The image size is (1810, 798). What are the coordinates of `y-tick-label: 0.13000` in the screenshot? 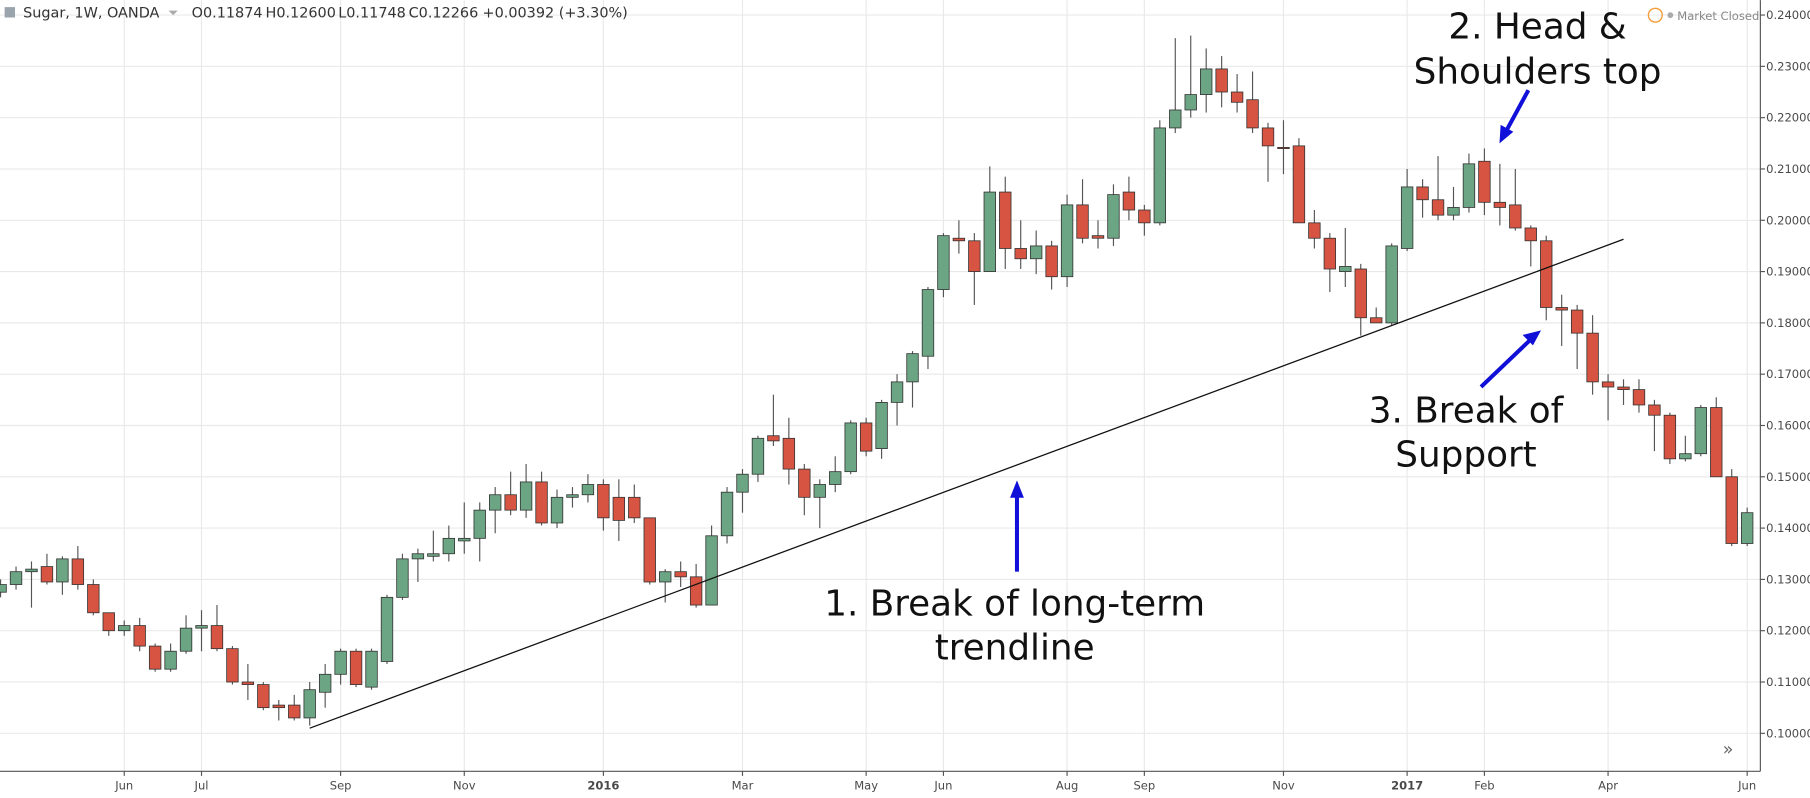 It's located at (1788, 579).